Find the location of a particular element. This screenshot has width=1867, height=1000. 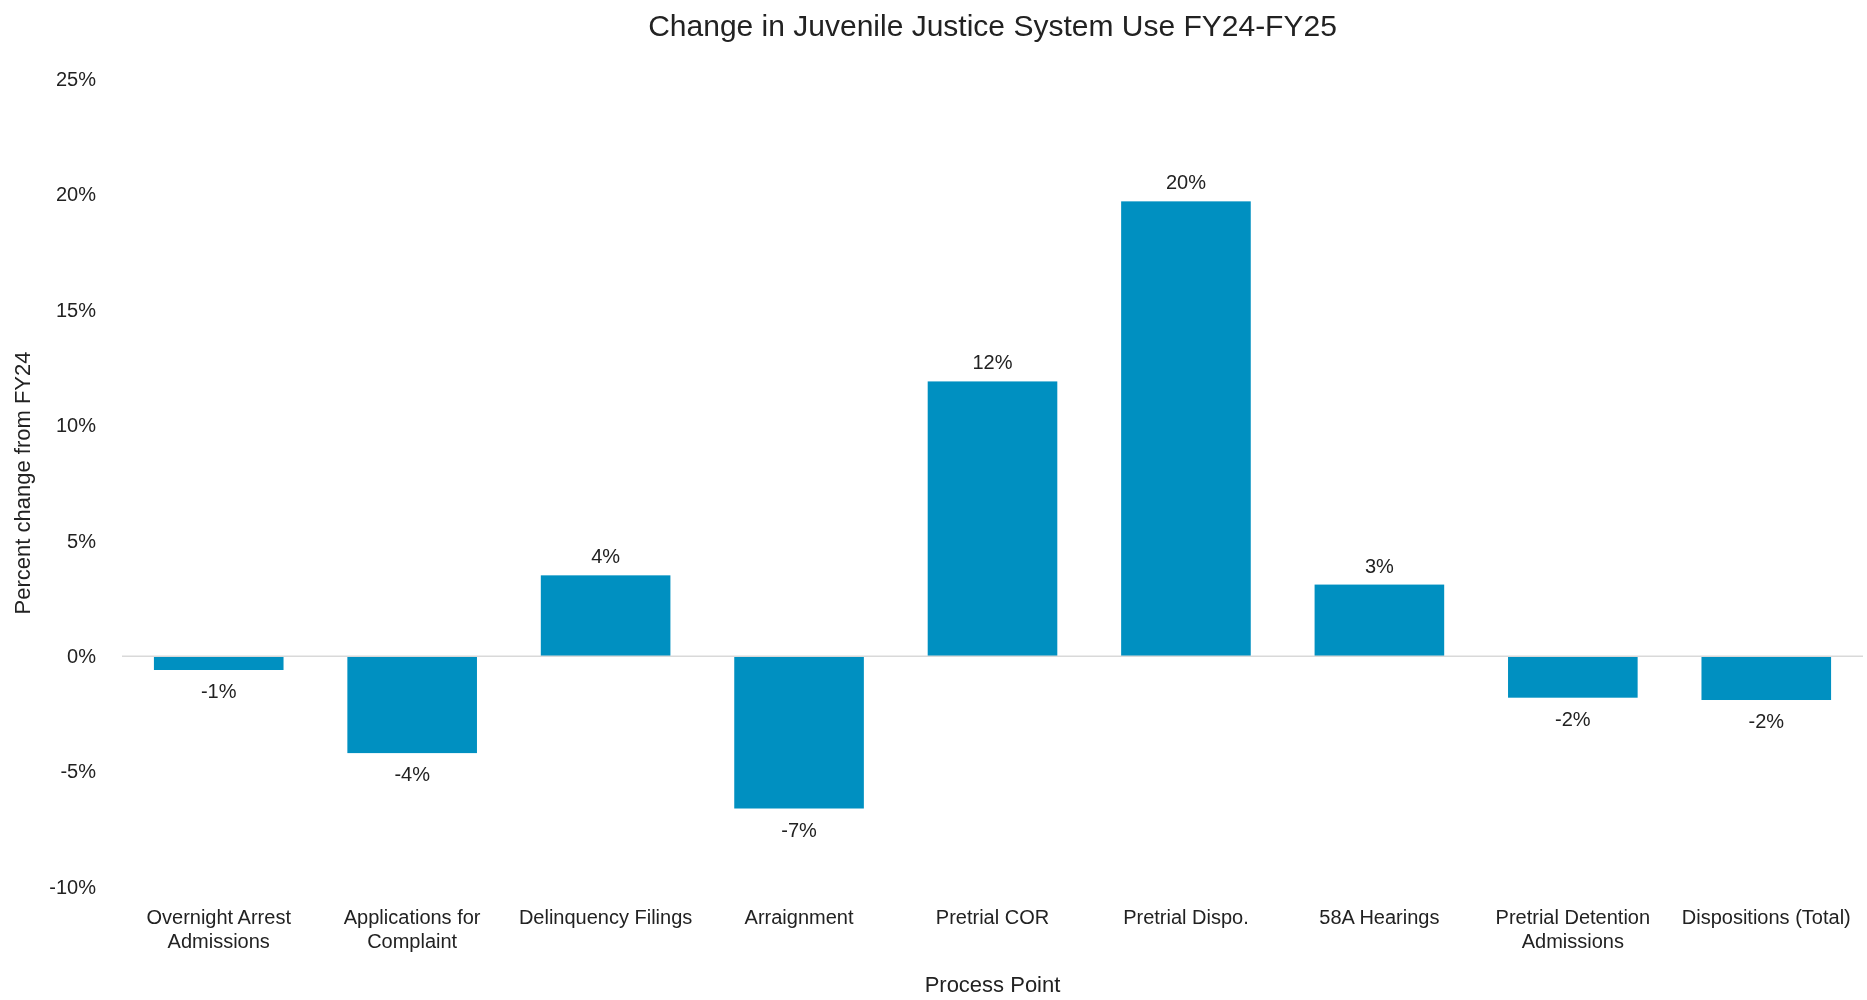

x-axis-title: Process Point is located at coordinates (992, 984).